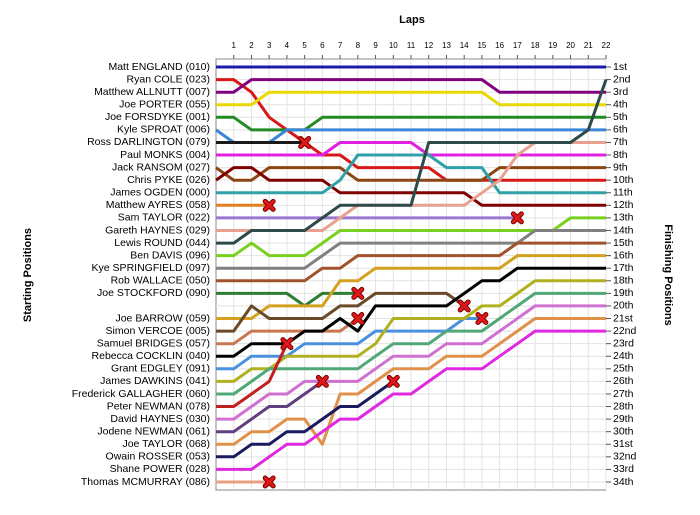 The image size is (700, 515). I want to click on y-axis-label: Starting Positions, so click(28, 275).